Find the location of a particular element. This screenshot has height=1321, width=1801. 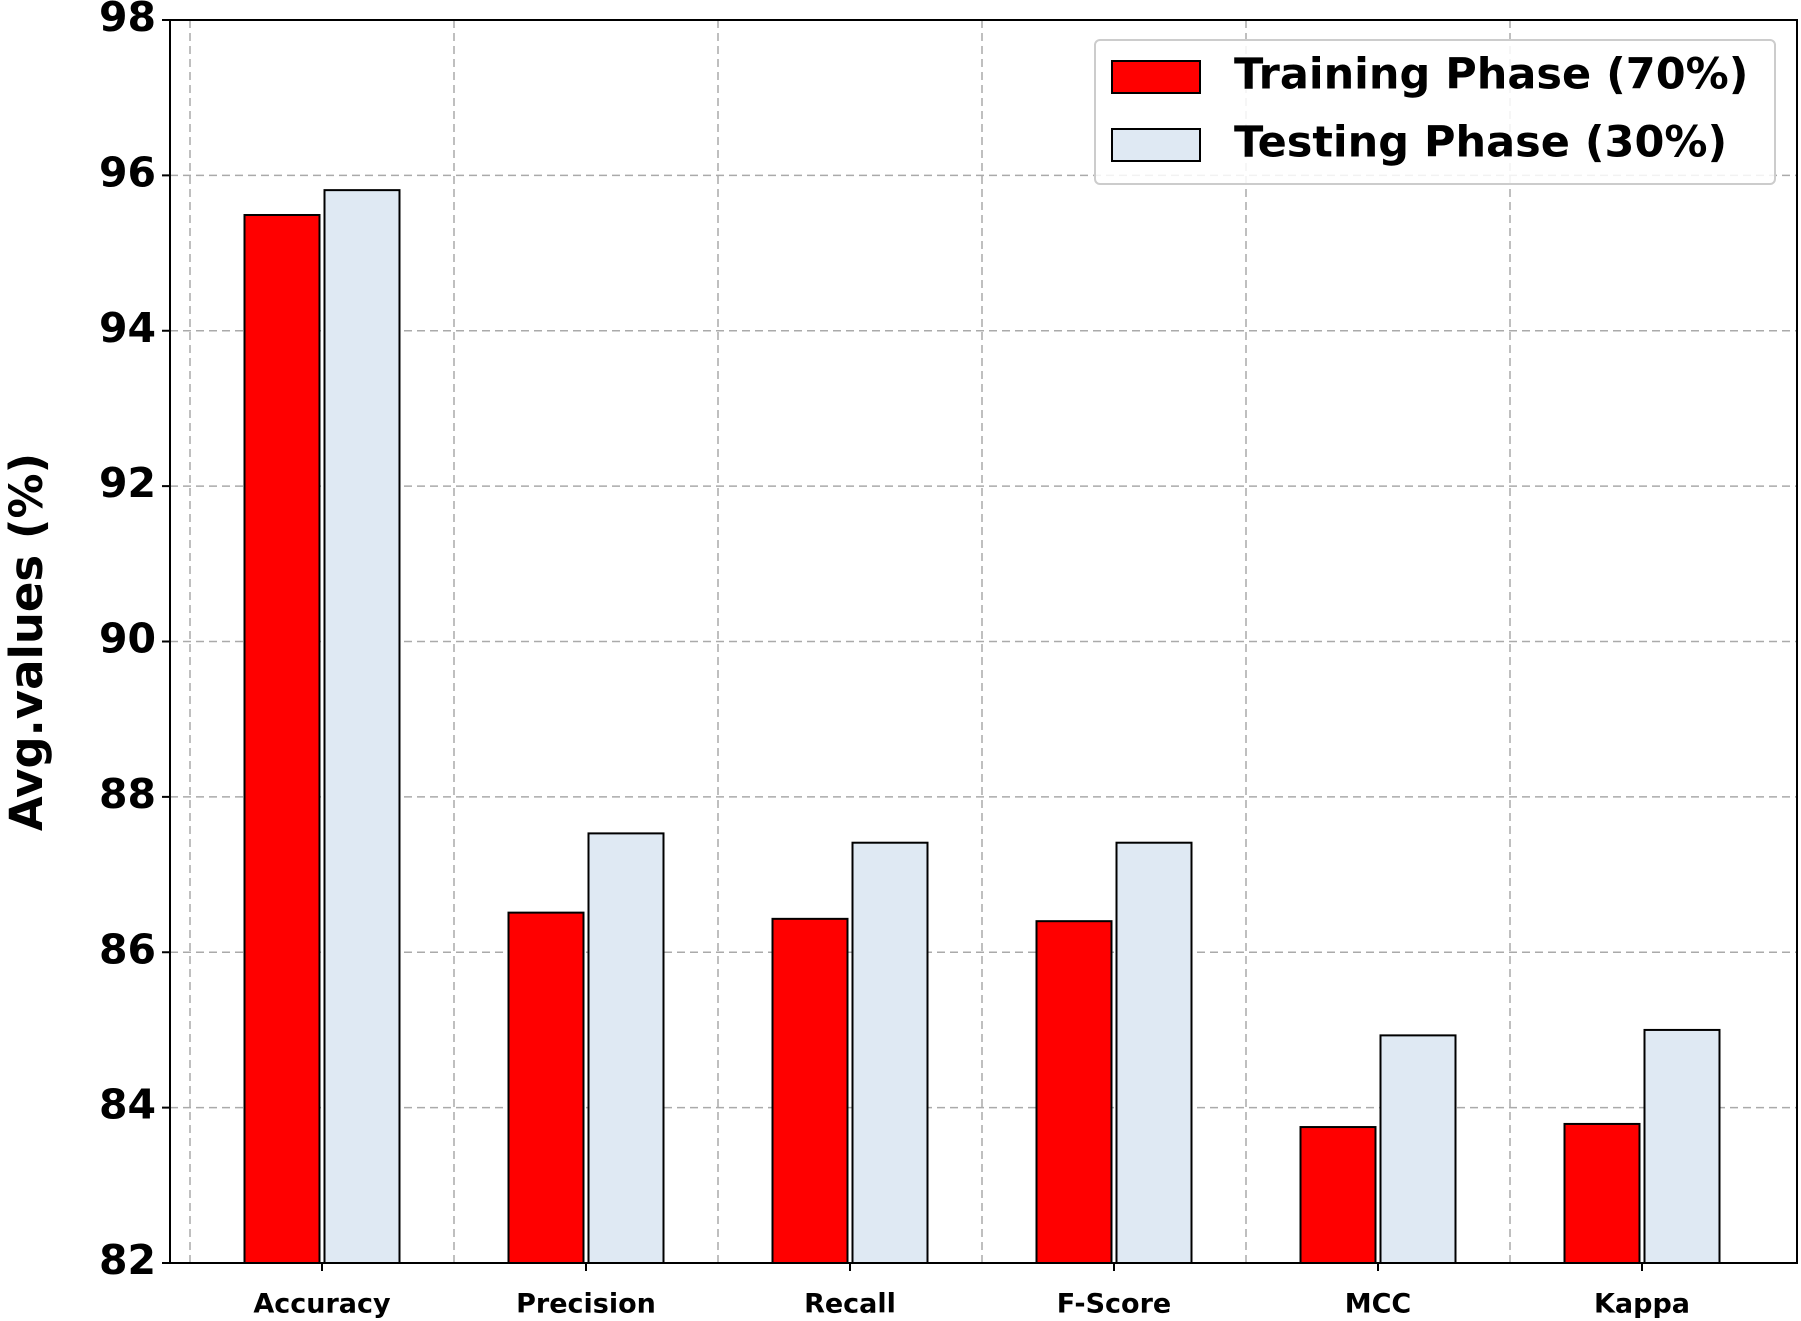

x-tick-label: Precision is located at coordinates (586, 1304).